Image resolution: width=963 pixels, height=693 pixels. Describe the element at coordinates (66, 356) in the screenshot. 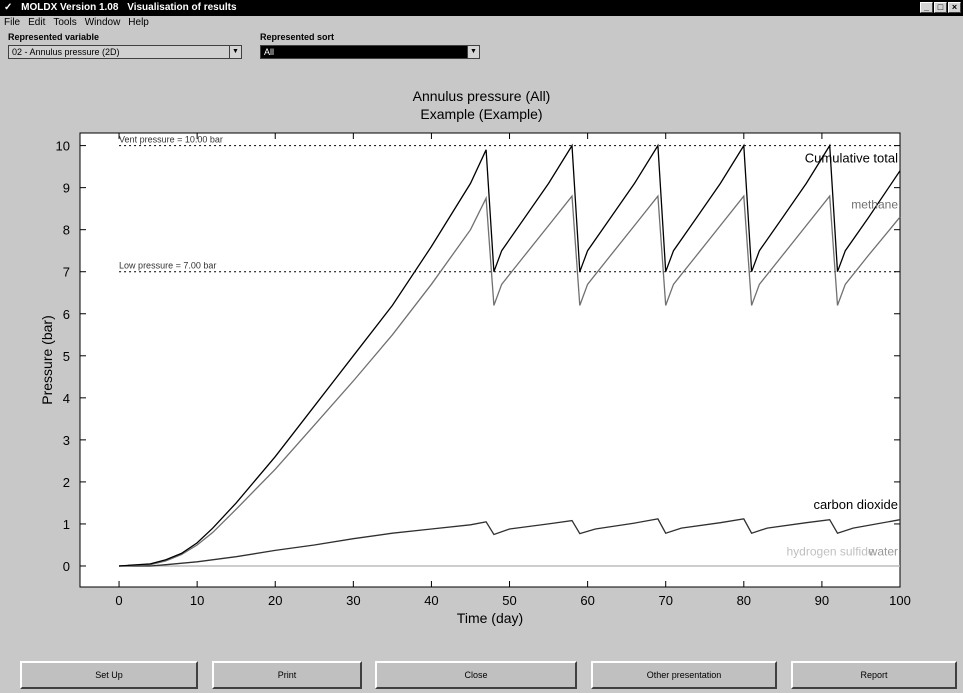

I see `y-tick-label: 5` at that location.